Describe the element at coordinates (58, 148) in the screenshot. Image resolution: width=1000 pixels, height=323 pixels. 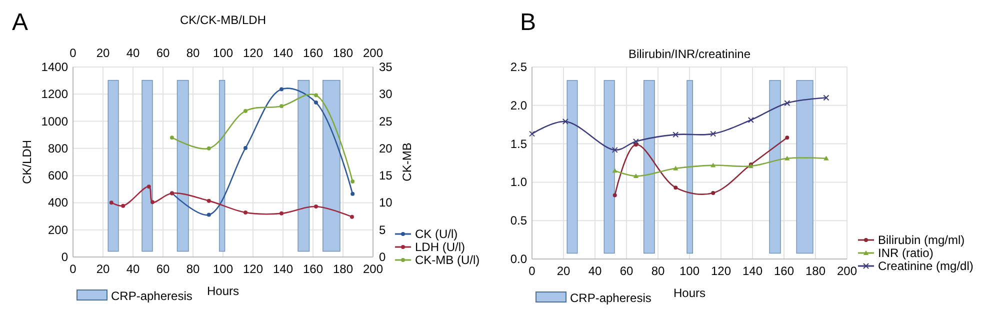
I see `y-tick-label: 800` at that location.